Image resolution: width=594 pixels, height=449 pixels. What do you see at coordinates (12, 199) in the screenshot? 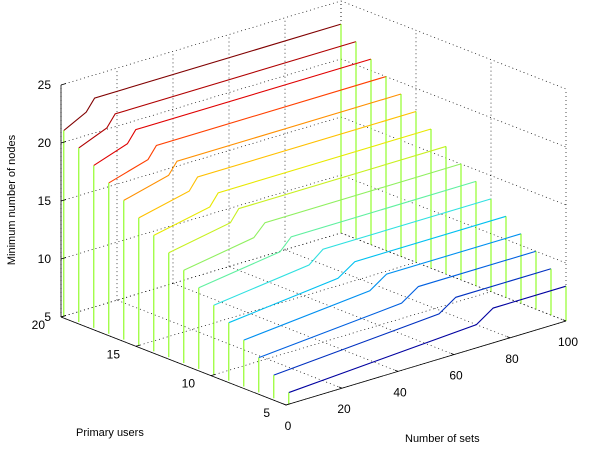
I see `z-axis-label: Minimum number of nodes` at bounding box center [12, 199].